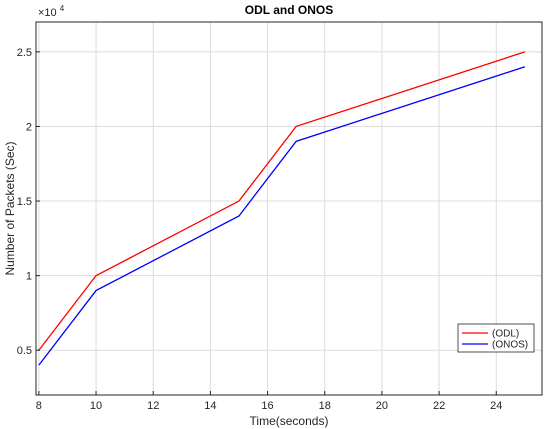 Image resolution: width=550 pixels, height=429 pixels. Describe the element at coordinates (24, 351) in the screenshot. I see `y-tick-label: 0.5` at that location.